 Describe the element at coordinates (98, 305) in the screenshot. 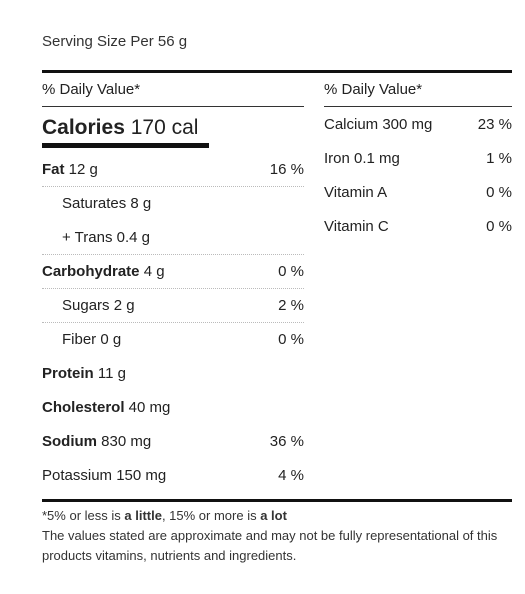

I see `nutrient-label: Sugars 2 g` at that location.